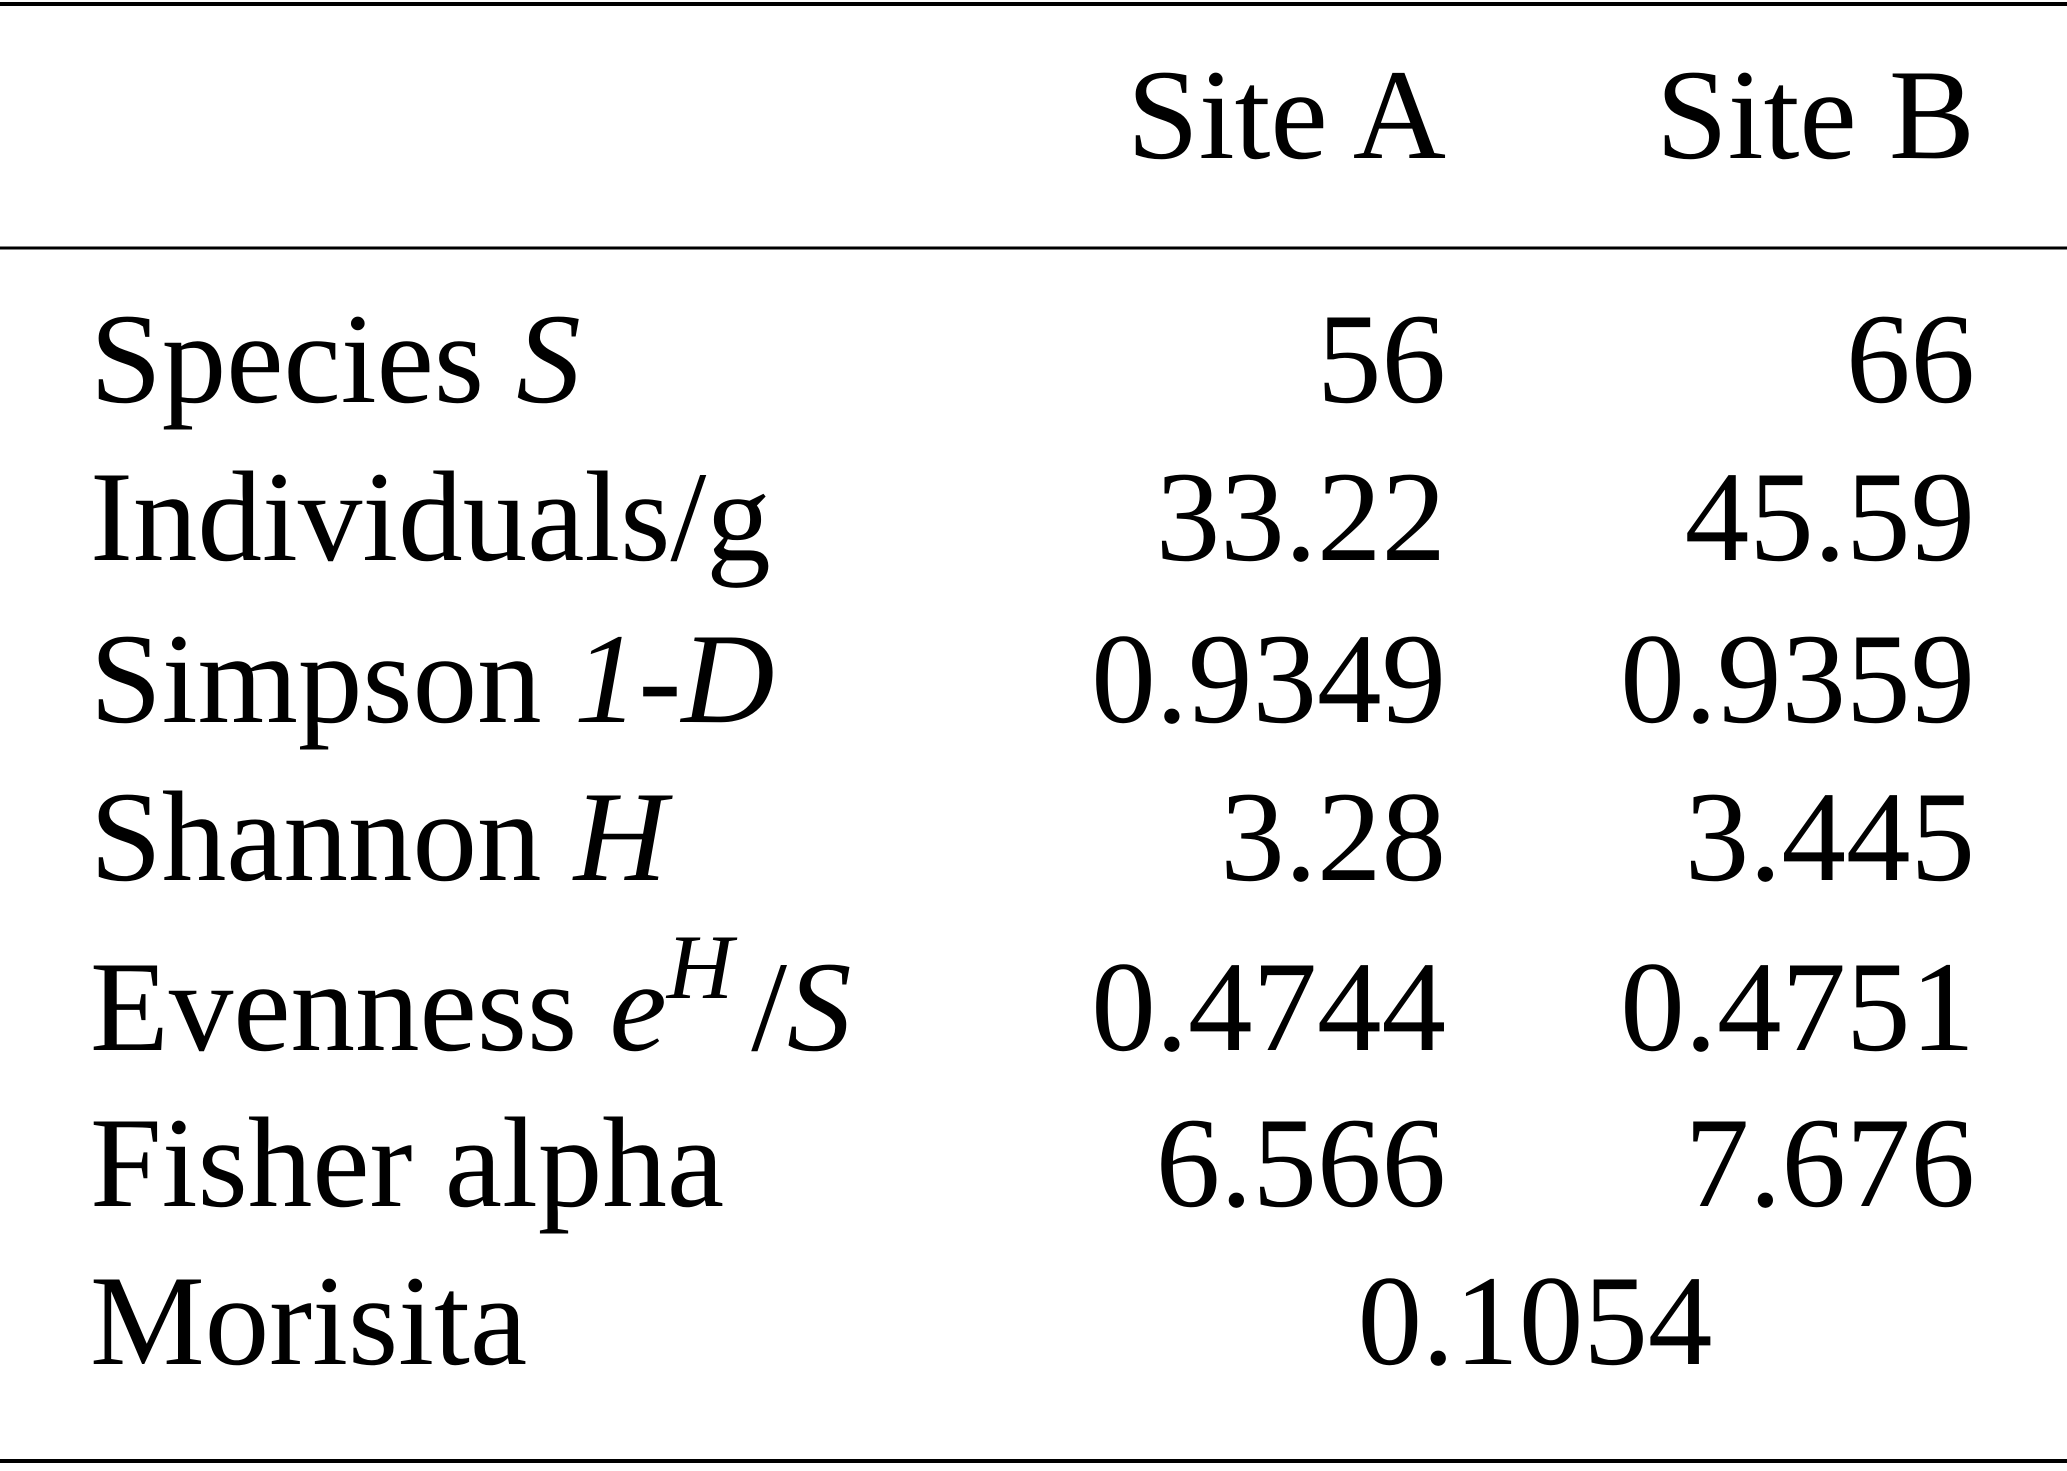 This screenshot has width=2067, height=1471. Describe the element at coordinates (1381, 358) in the screenshot. I see `cell-value: 56` at that location.